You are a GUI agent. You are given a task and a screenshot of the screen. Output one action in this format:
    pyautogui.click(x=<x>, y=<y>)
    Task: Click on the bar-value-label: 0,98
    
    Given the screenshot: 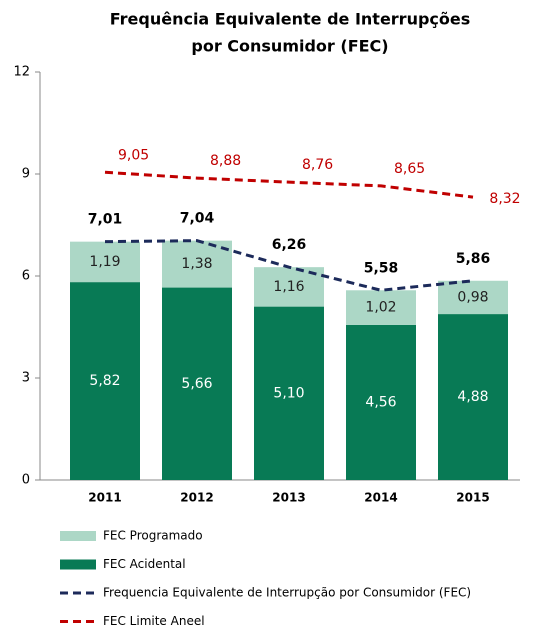 What is the action you would take?
    pyautogui.click(x=472, y=297)
    